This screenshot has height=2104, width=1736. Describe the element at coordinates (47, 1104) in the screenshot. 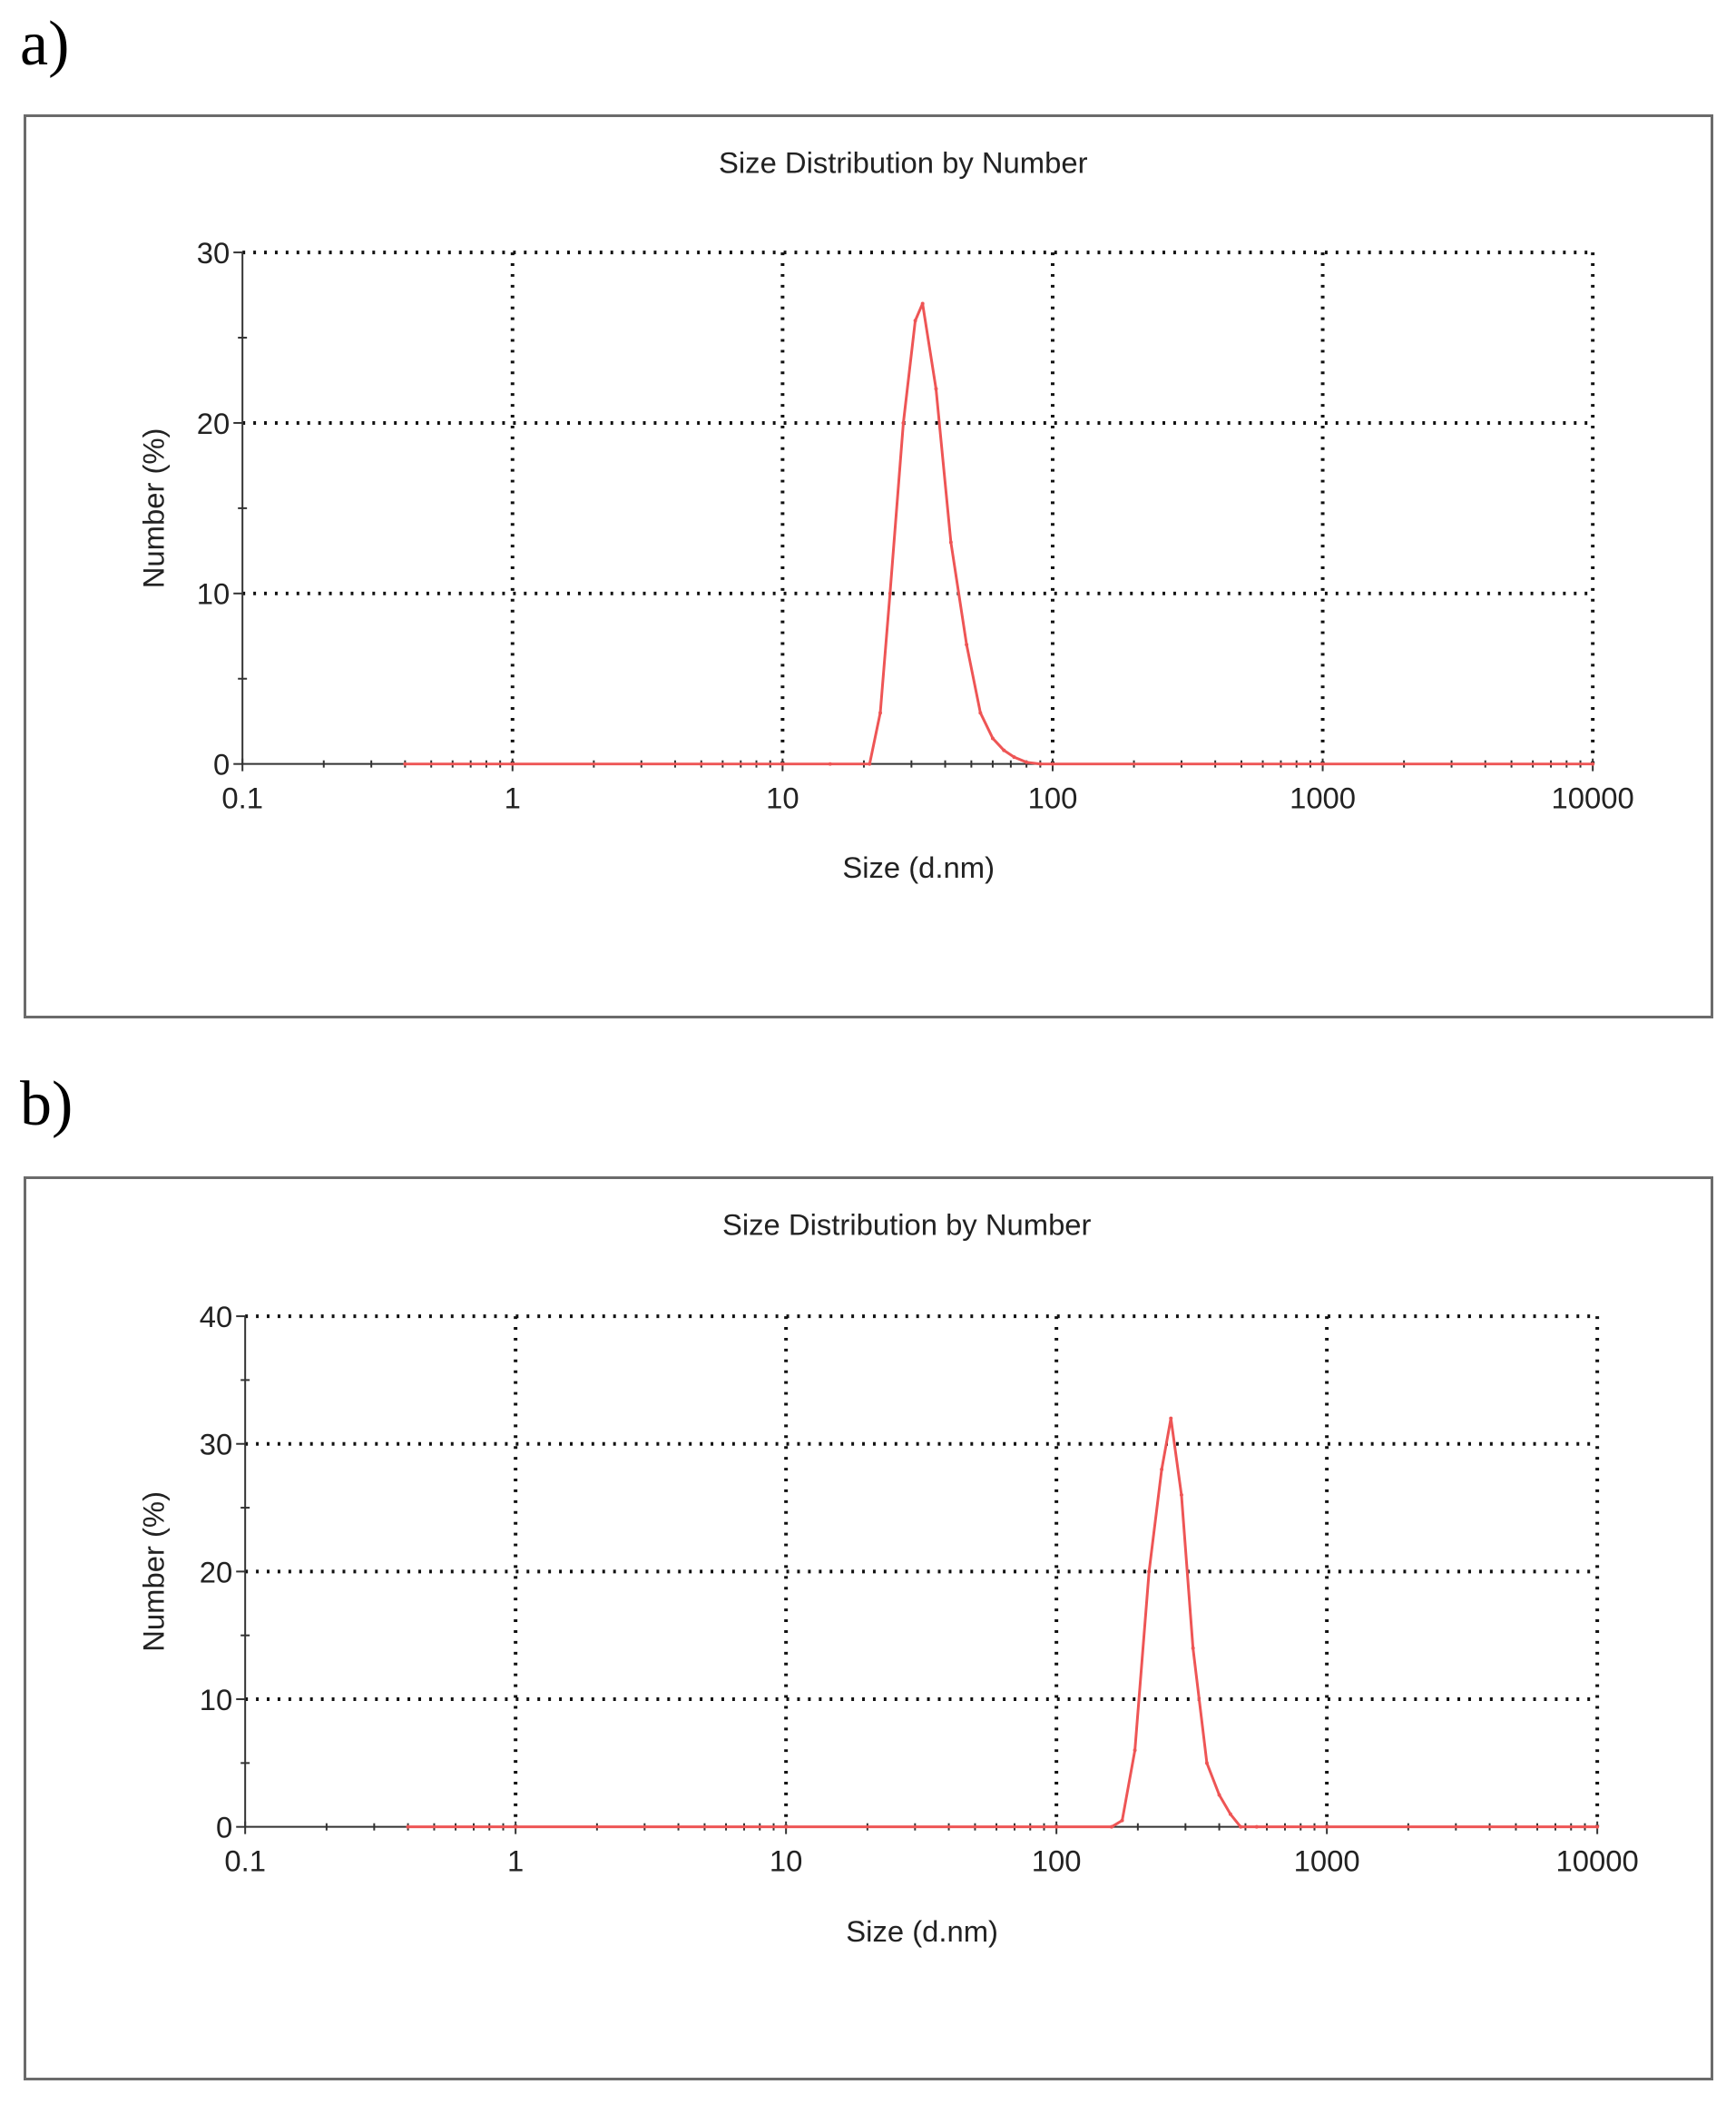

I see `panel-label-b: b)` at that location.